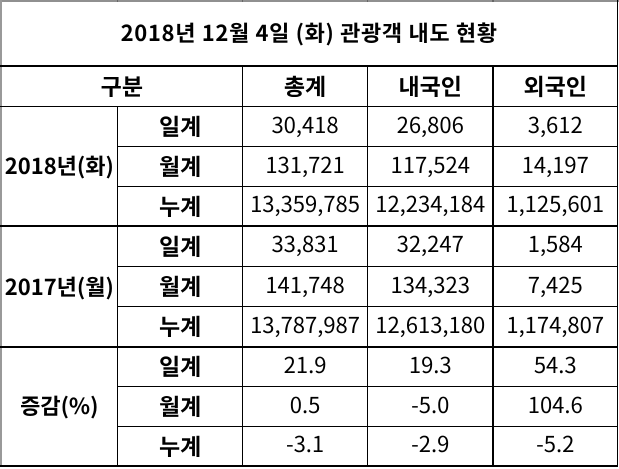 The image size is (619, 469). What do you see at coordinates (305, 363) in the screenshot?
I see `value-cell-2-0-0: 21.9` at bounding box center [305, 363].